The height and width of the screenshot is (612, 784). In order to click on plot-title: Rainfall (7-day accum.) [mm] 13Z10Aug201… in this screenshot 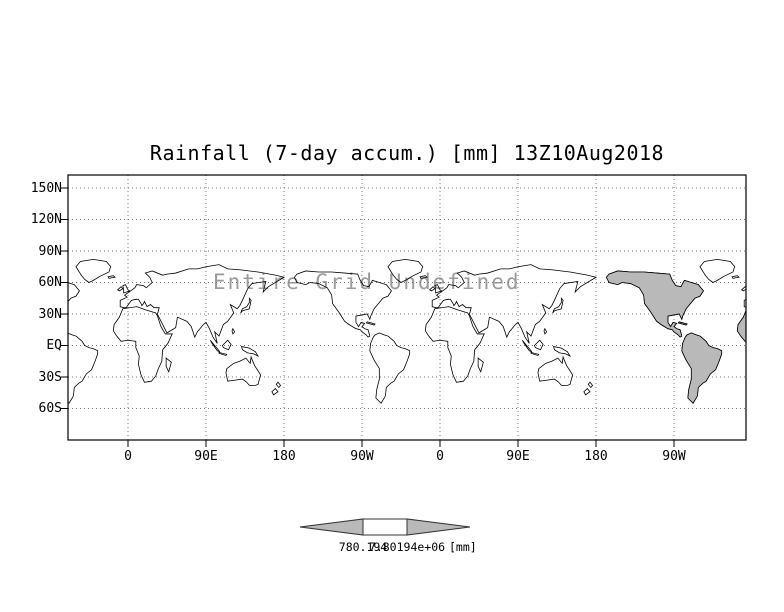, I will do `click(407, 153)`.